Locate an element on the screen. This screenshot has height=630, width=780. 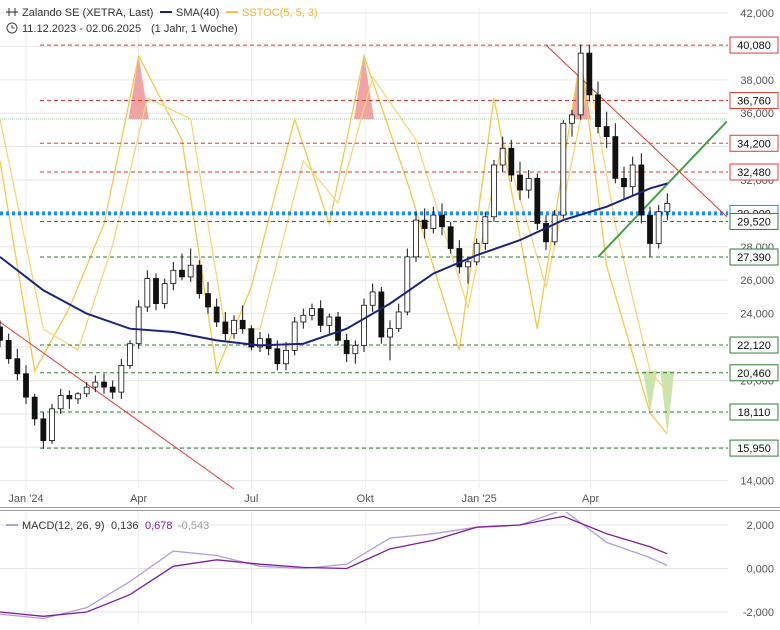
macd-legend-label: MACD(12, 26, 9) is located at coordinates (63, 526).